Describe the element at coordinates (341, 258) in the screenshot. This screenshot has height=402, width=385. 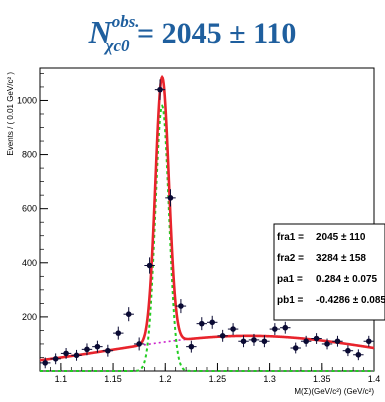
I see `legend-param-value: 3284 ± 158` at that location.